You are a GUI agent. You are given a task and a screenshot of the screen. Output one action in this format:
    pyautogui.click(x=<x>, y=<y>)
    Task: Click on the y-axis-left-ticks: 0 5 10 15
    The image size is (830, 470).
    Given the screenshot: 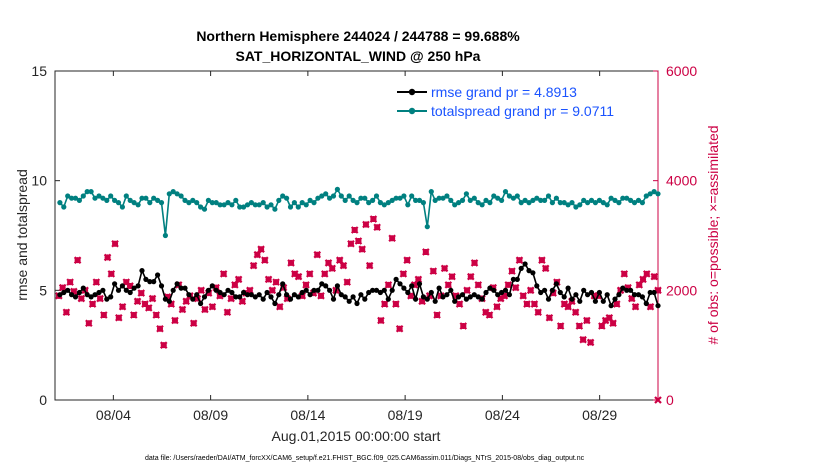 What is the action you would take?
    pyautogui.click(x=45, y=235)
    